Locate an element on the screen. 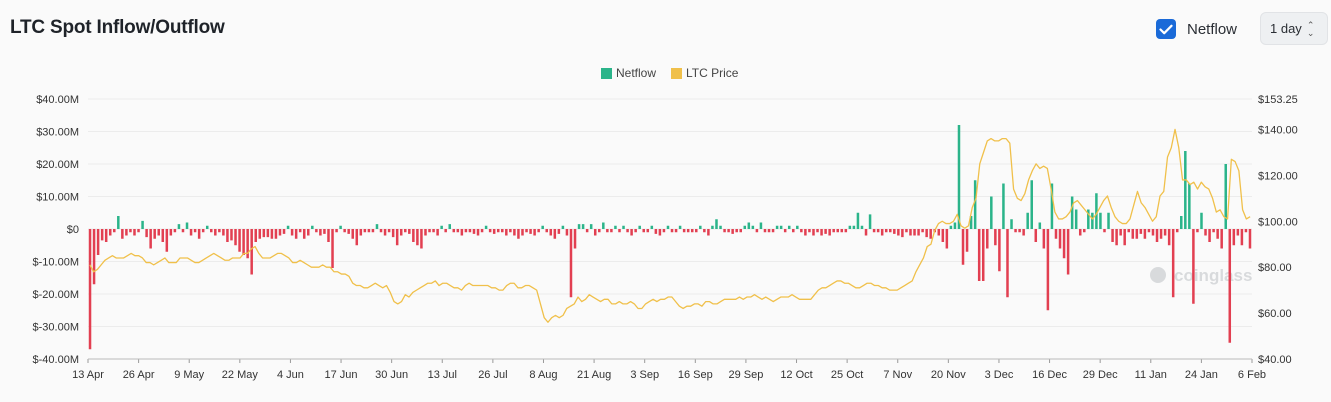 The width and height of the screenshot is (1331, 402). legend-item-label: LTC Price is located at coordinates (712, 73).